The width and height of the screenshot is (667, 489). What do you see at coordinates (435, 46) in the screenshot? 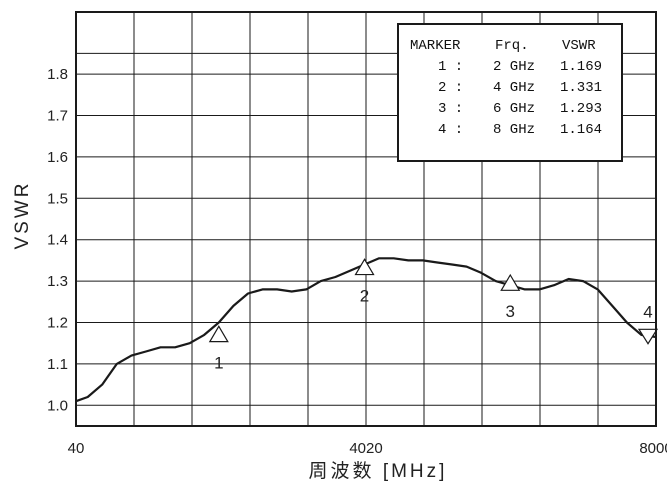
I see `marker-table-header: MARKER` at bounding box center [435, 46].